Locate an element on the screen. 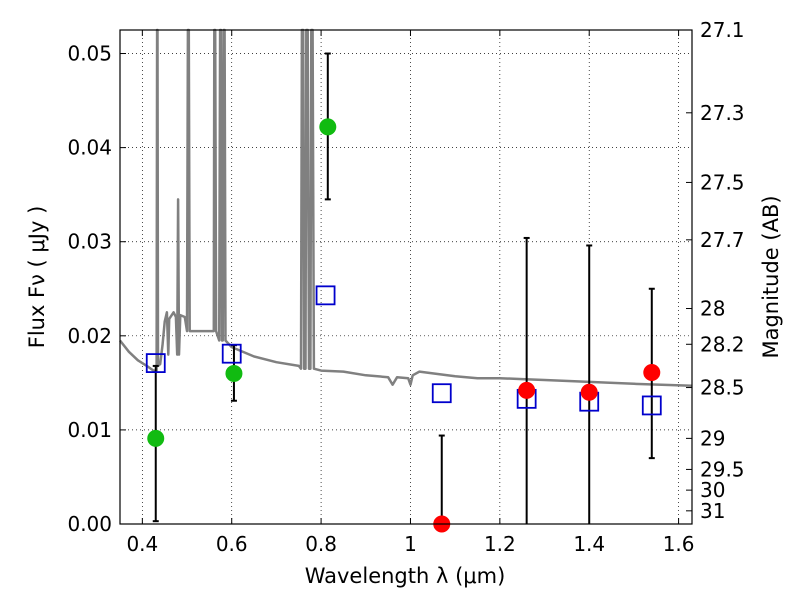 This screenshot has width=800, height=600. x-tick-label: 0.8 is located at coordinates (321, 544).